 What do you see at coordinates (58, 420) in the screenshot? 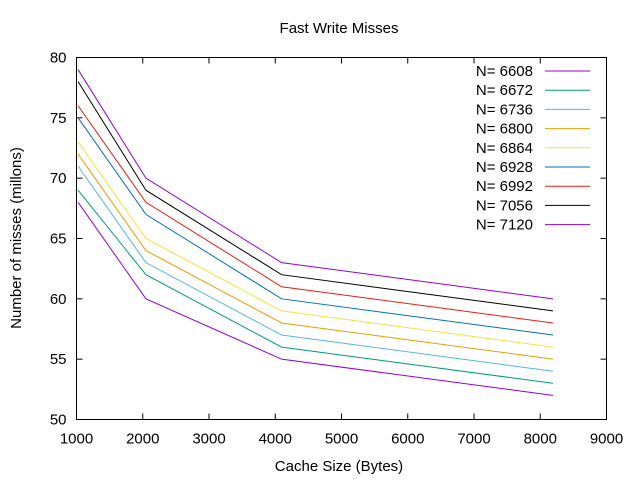
I see `y-tick-label: 50` at bounding box center [58, 420].